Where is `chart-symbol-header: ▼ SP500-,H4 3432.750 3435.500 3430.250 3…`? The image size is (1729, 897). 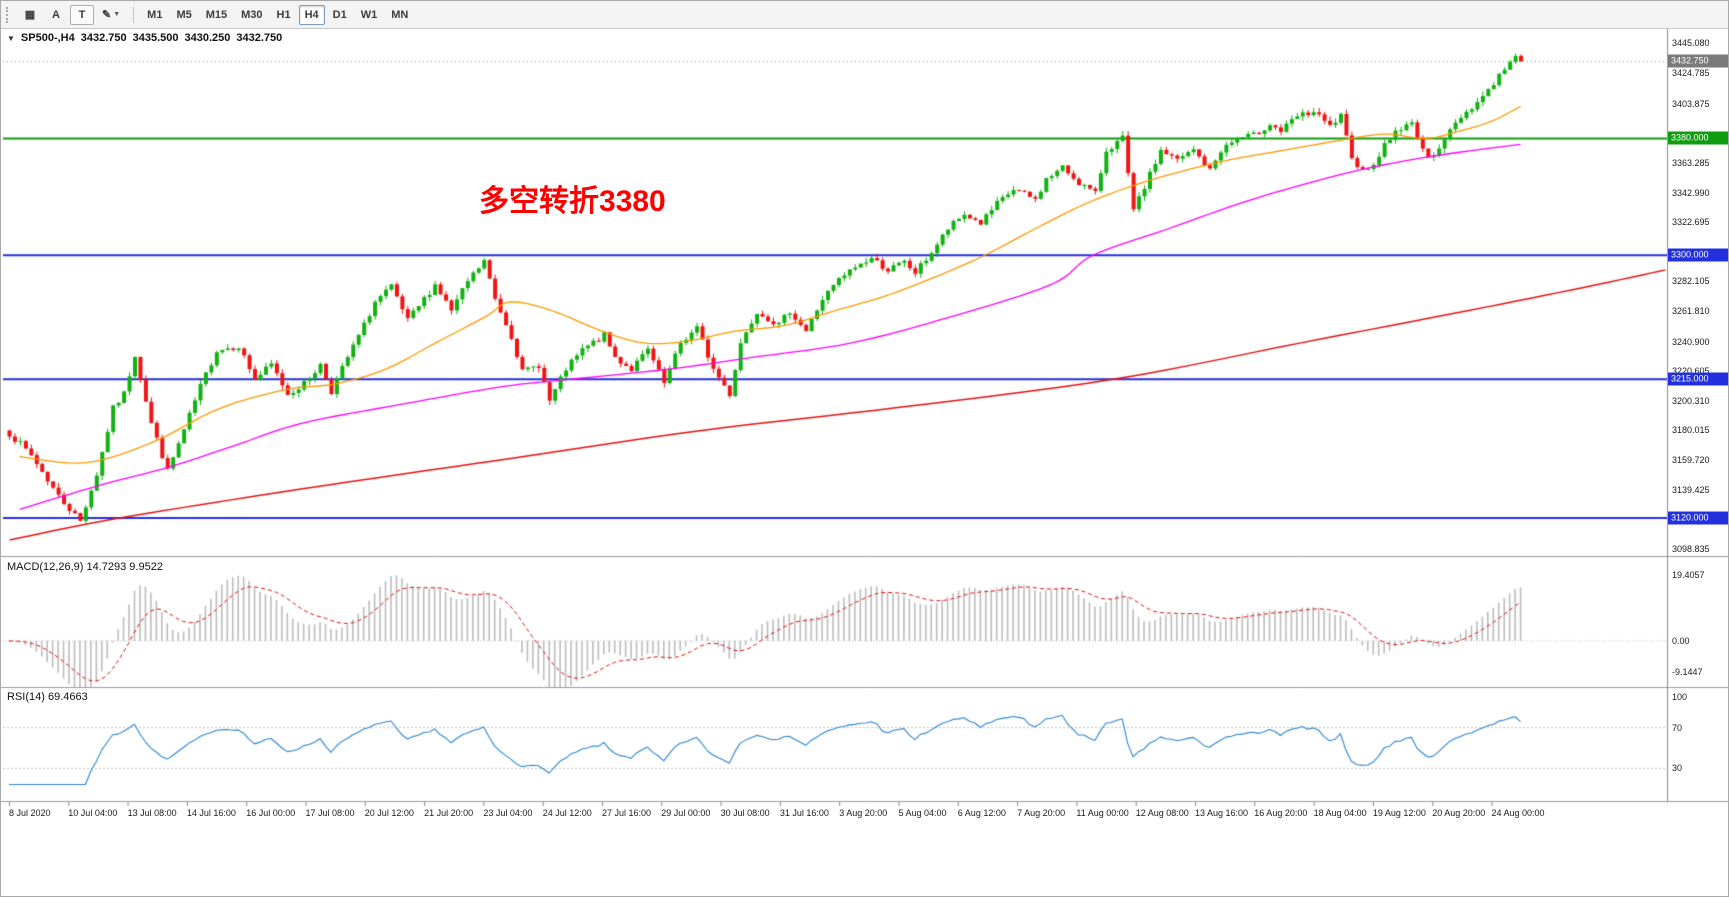 chart-symbol-header: ▼ SP500-,H4 3432.750 3435.500 3430.250 3… is located at coordinates (144, 38).